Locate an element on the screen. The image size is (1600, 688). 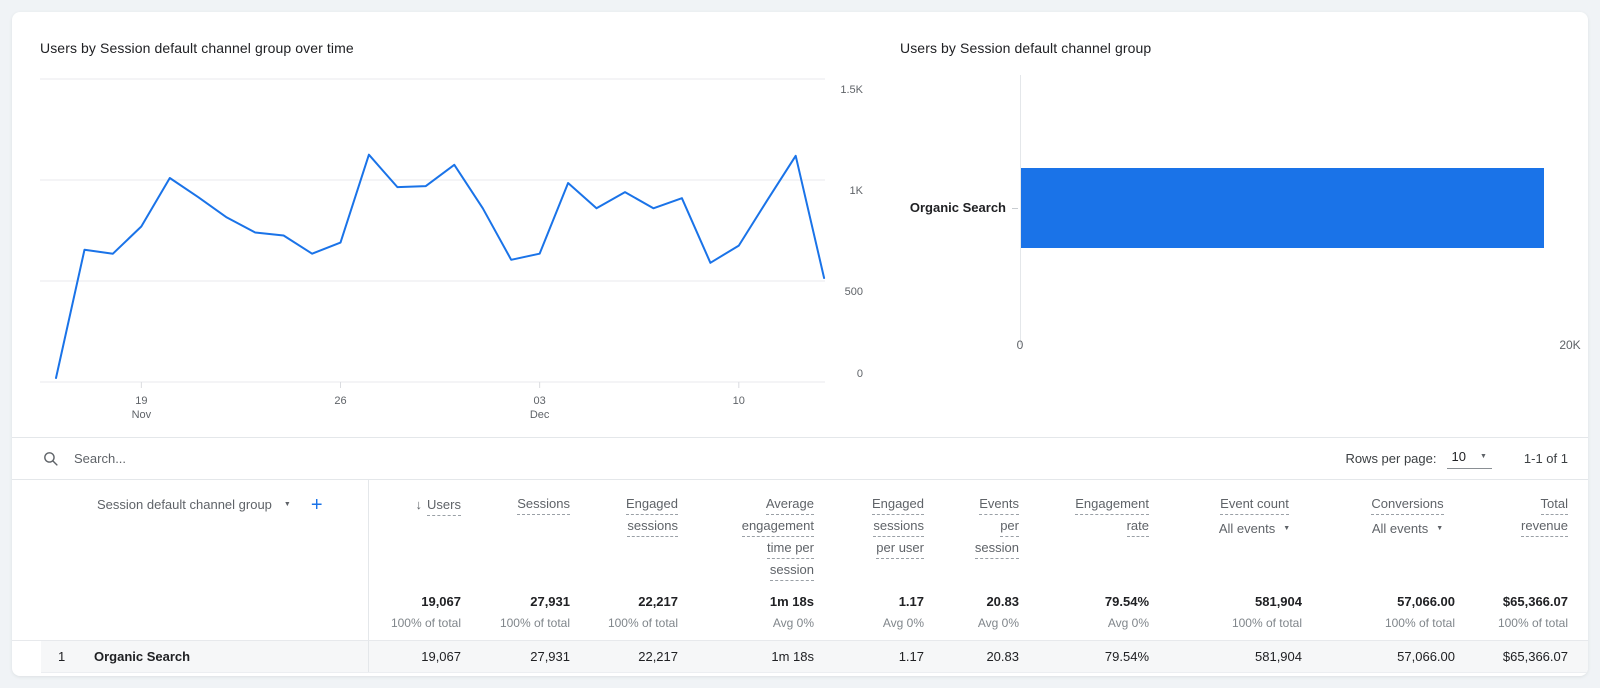
totals-dimension-cell is located at coordinates (190, 617).